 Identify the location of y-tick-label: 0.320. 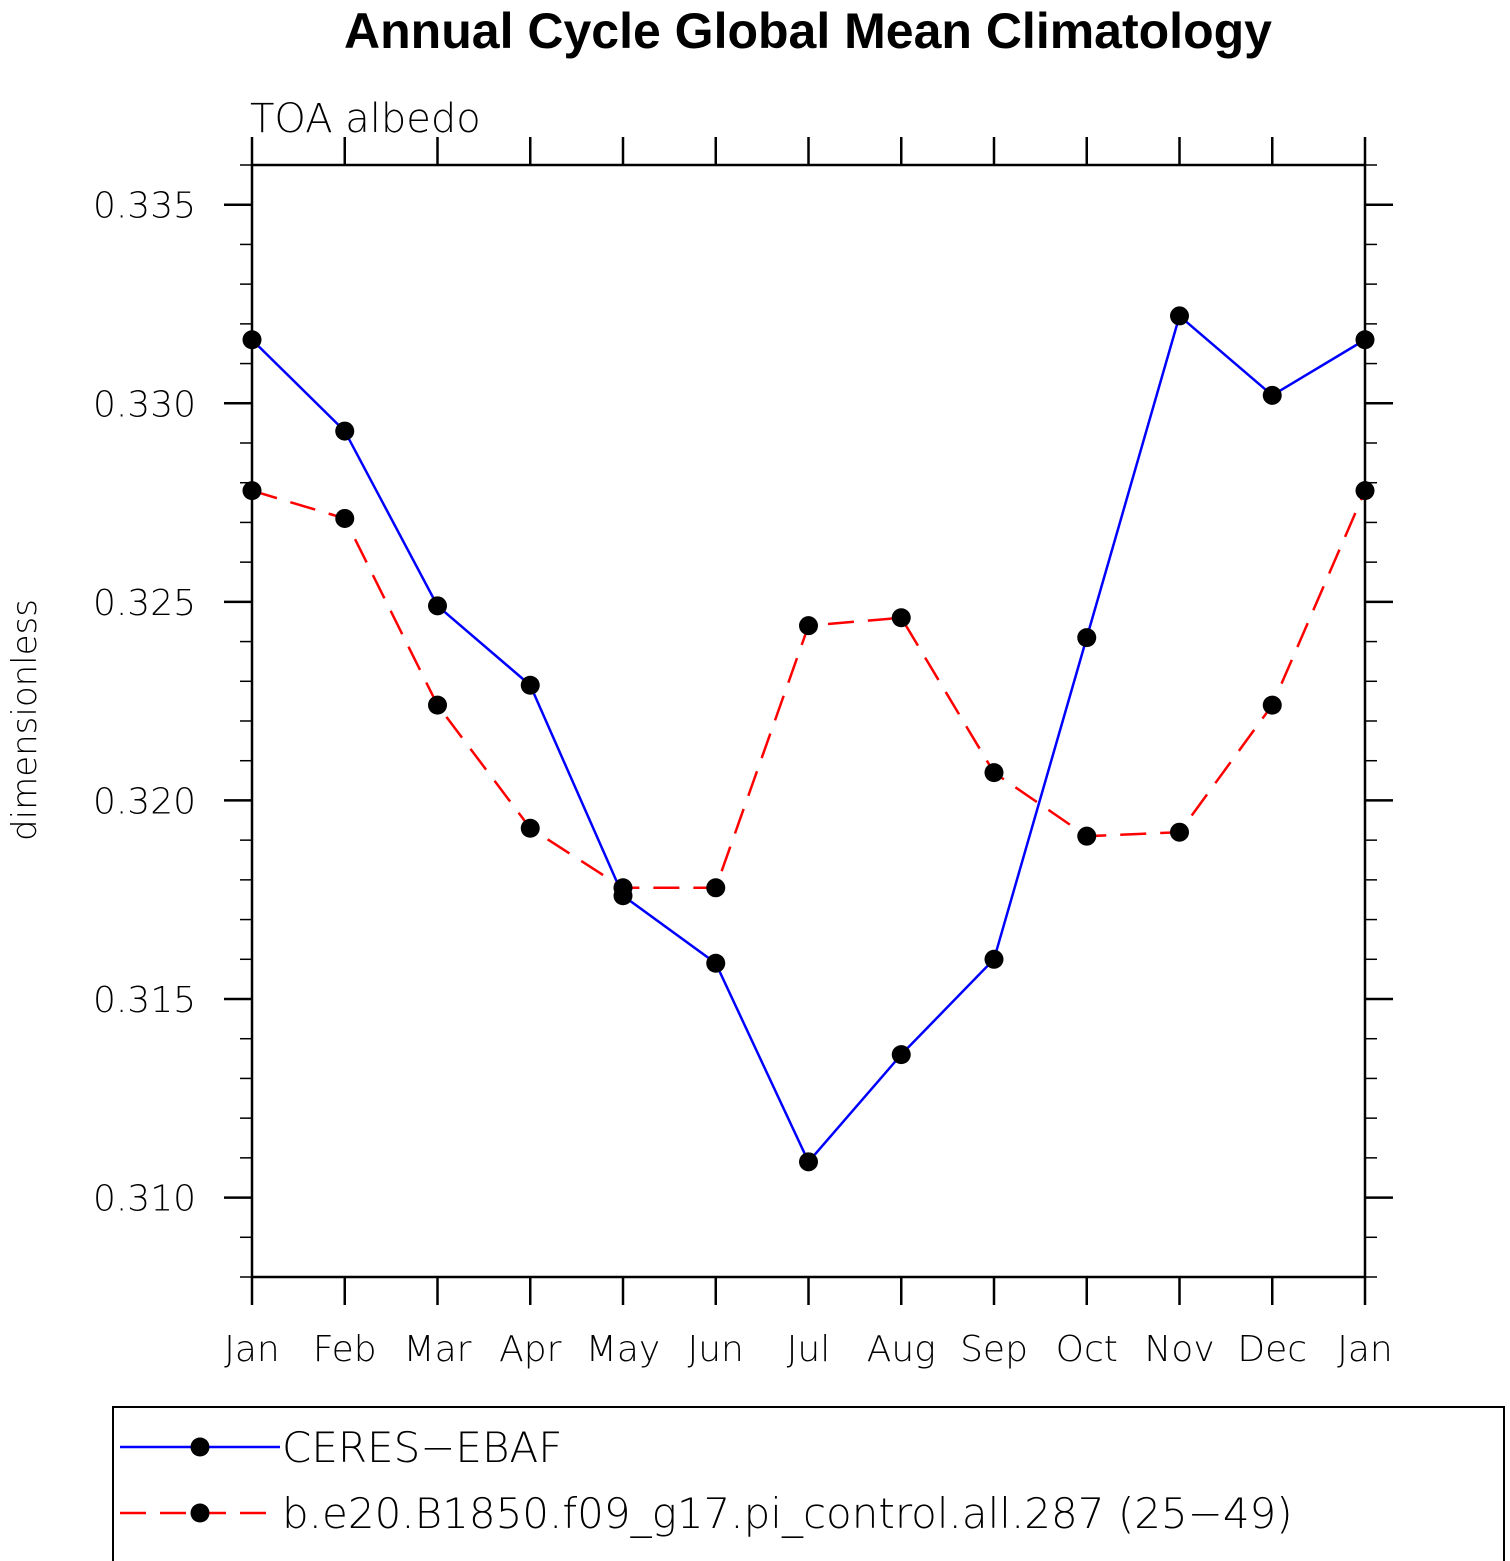
(144, 801).